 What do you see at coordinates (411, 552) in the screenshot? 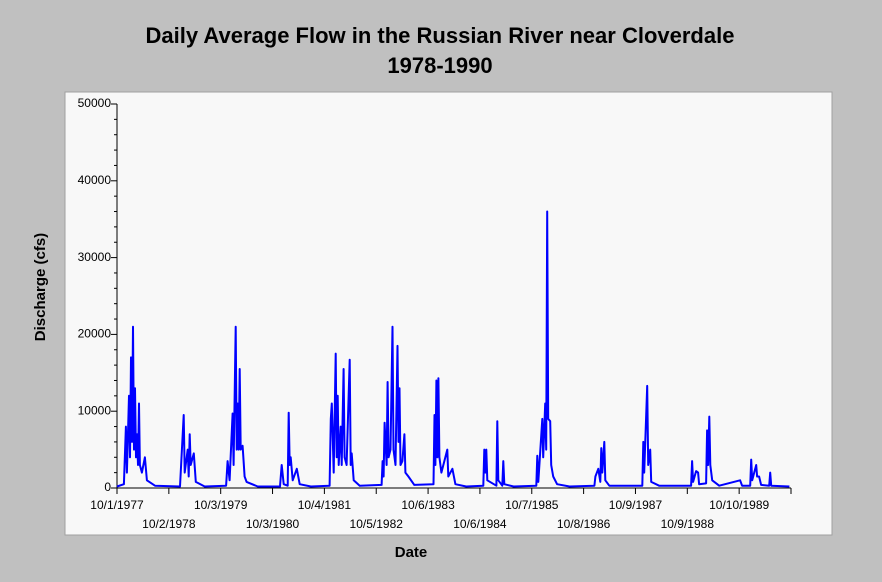
I see `x-axis-label: Date` at bounding box center [411, 552].